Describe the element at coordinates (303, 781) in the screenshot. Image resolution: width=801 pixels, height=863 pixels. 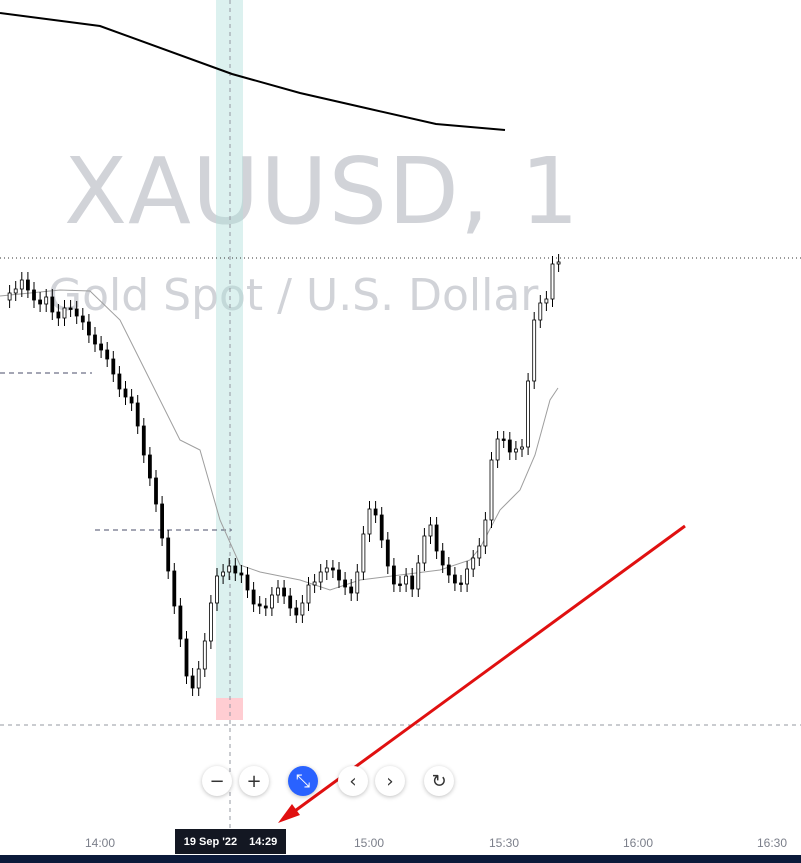
I see `reset-scale-button: ⤡` at that location.